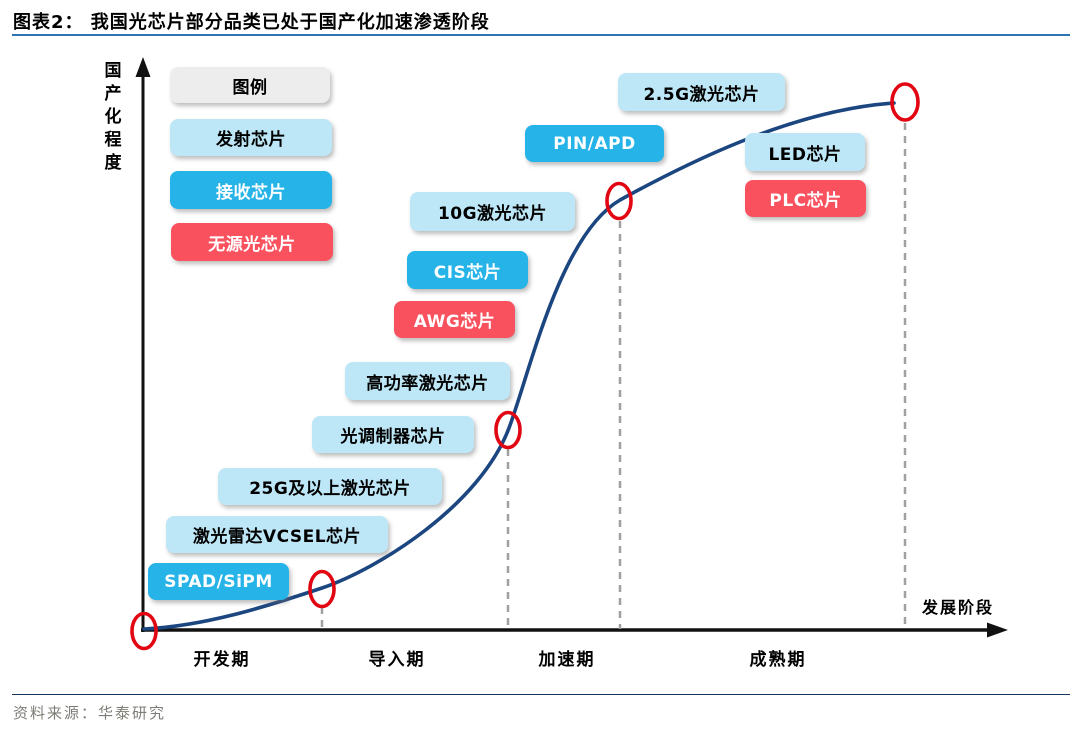 The width and height of the screenshot is (1080, 730). Describe the element at coordinates (541, 35) in the screenshot. I see `title-divider` at that location.